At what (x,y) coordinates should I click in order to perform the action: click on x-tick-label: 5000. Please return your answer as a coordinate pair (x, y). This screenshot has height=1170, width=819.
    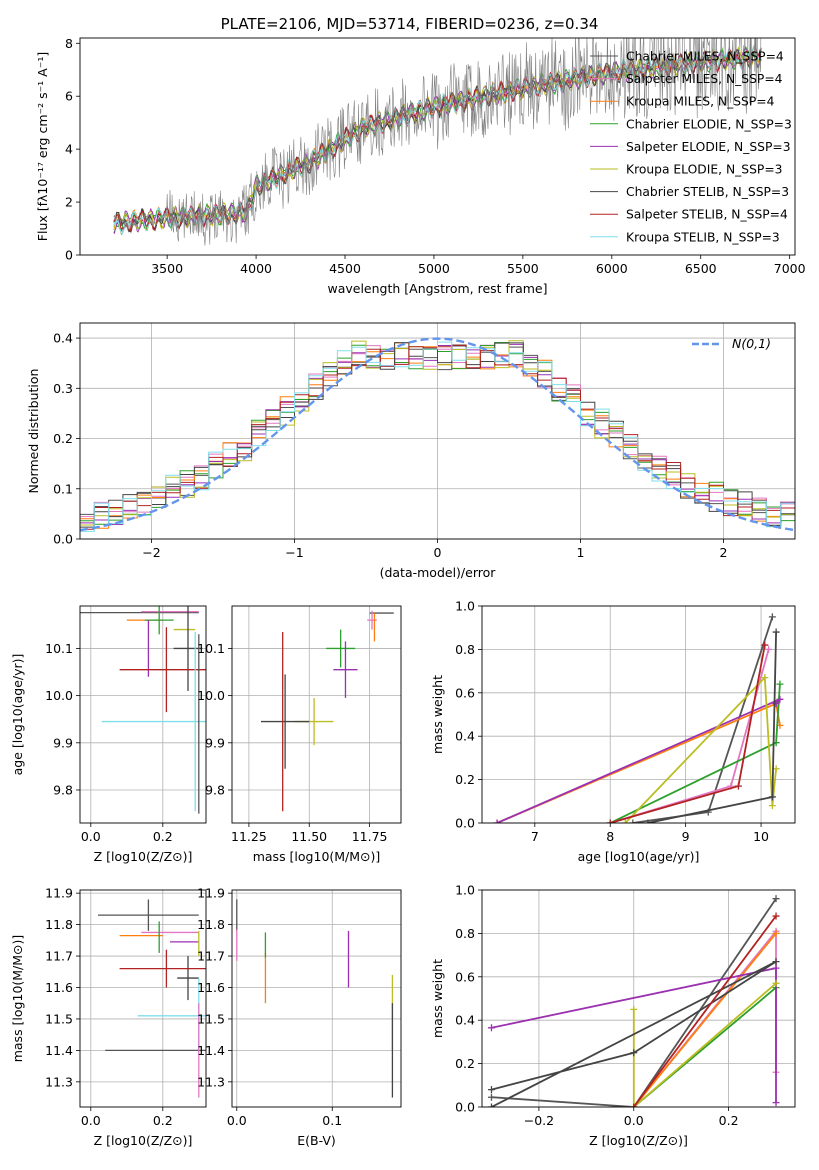
    Looking at the image, I should click on (434, 268).